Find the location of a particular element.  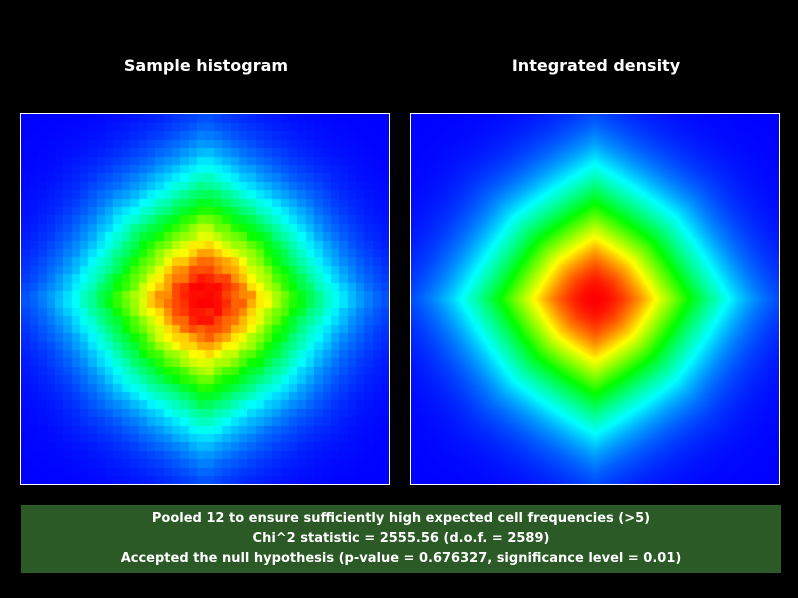

histogram-title: Sample histogram is located at coordinates (206, 65).